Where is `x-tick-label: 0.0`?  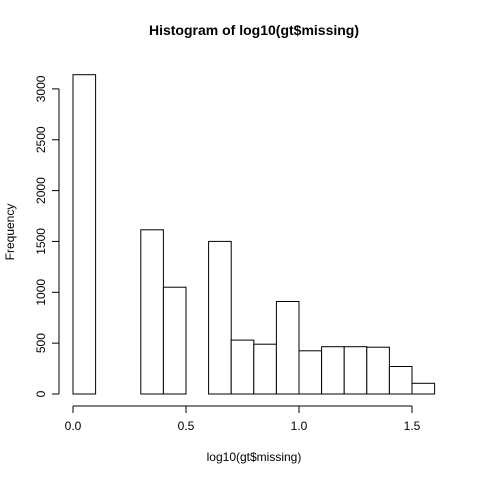 x-tick-label: 0.0 is located at coordinates (73, 426).